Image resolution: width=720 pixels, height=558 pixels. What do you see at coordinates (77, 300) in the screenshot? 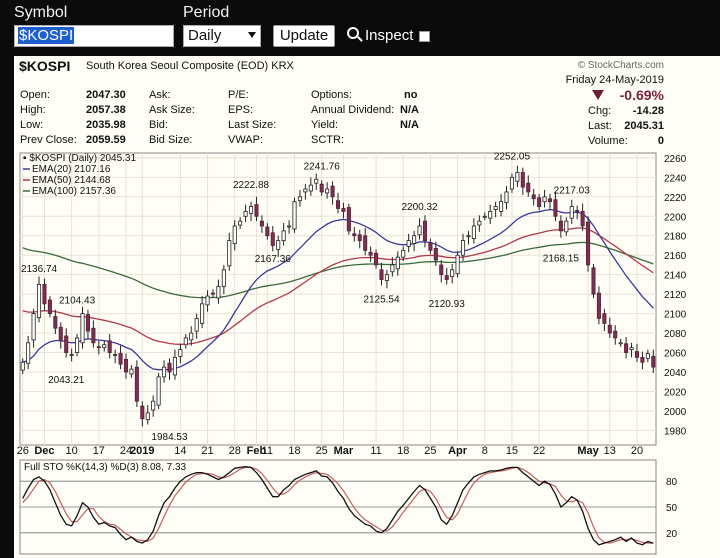
I see `price-annotation: 2104.43` at bounding box center [77, 300].